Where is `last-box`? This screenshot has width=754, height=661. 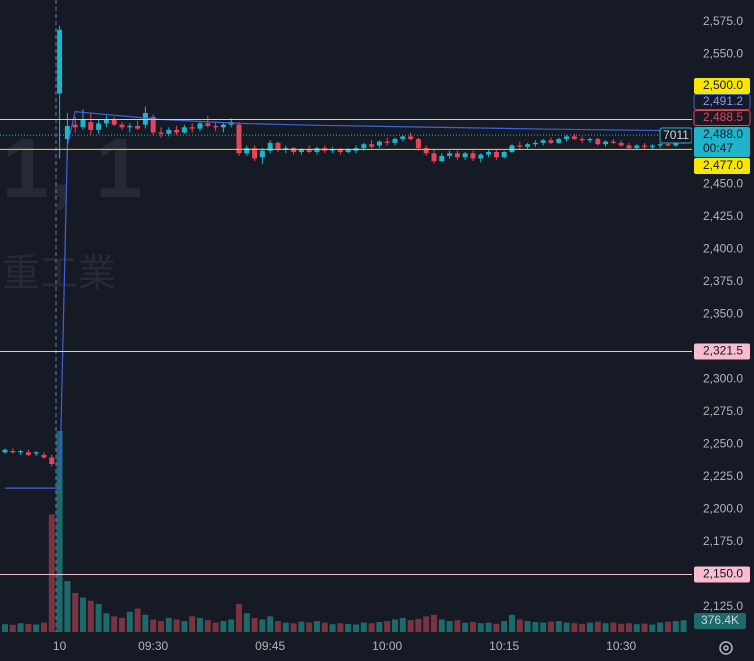
last-box is located at coordinates (722, 142).